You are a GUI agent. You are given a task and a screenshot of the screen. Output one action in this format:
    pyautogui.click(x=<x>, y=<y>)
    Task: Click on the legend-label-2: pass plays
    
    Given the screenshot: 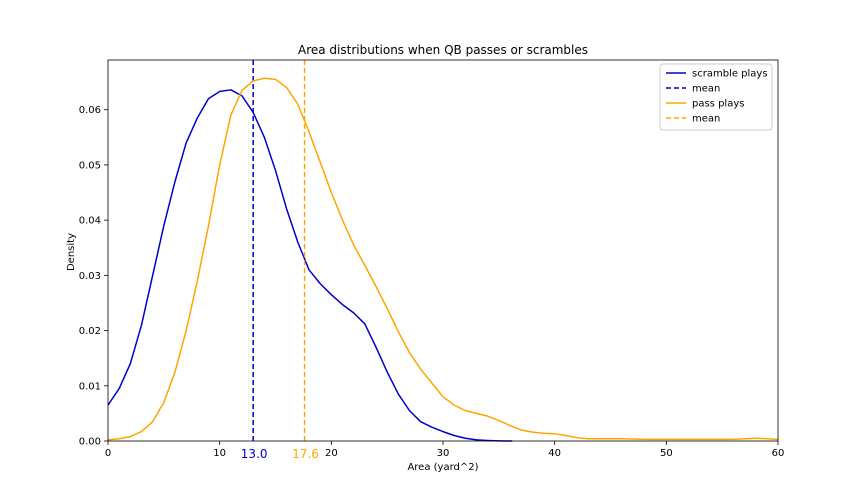 What is the action you would take?
    pyautogui.click(x=718, y=104)
    